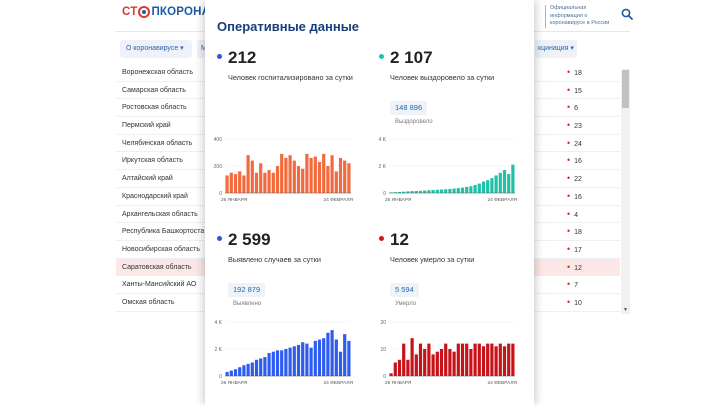  I want to click on recovered-label: Человек выздоровело за сутки, so click(442, 77).